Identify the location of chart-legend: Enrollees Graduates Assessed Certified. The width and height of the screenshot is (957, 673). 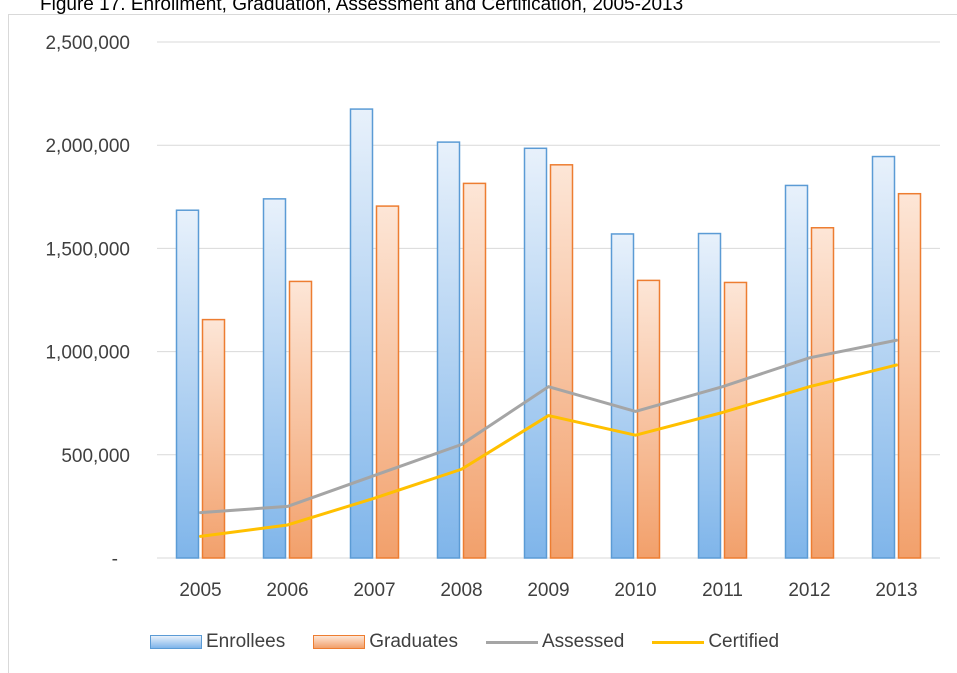
(478, 642).